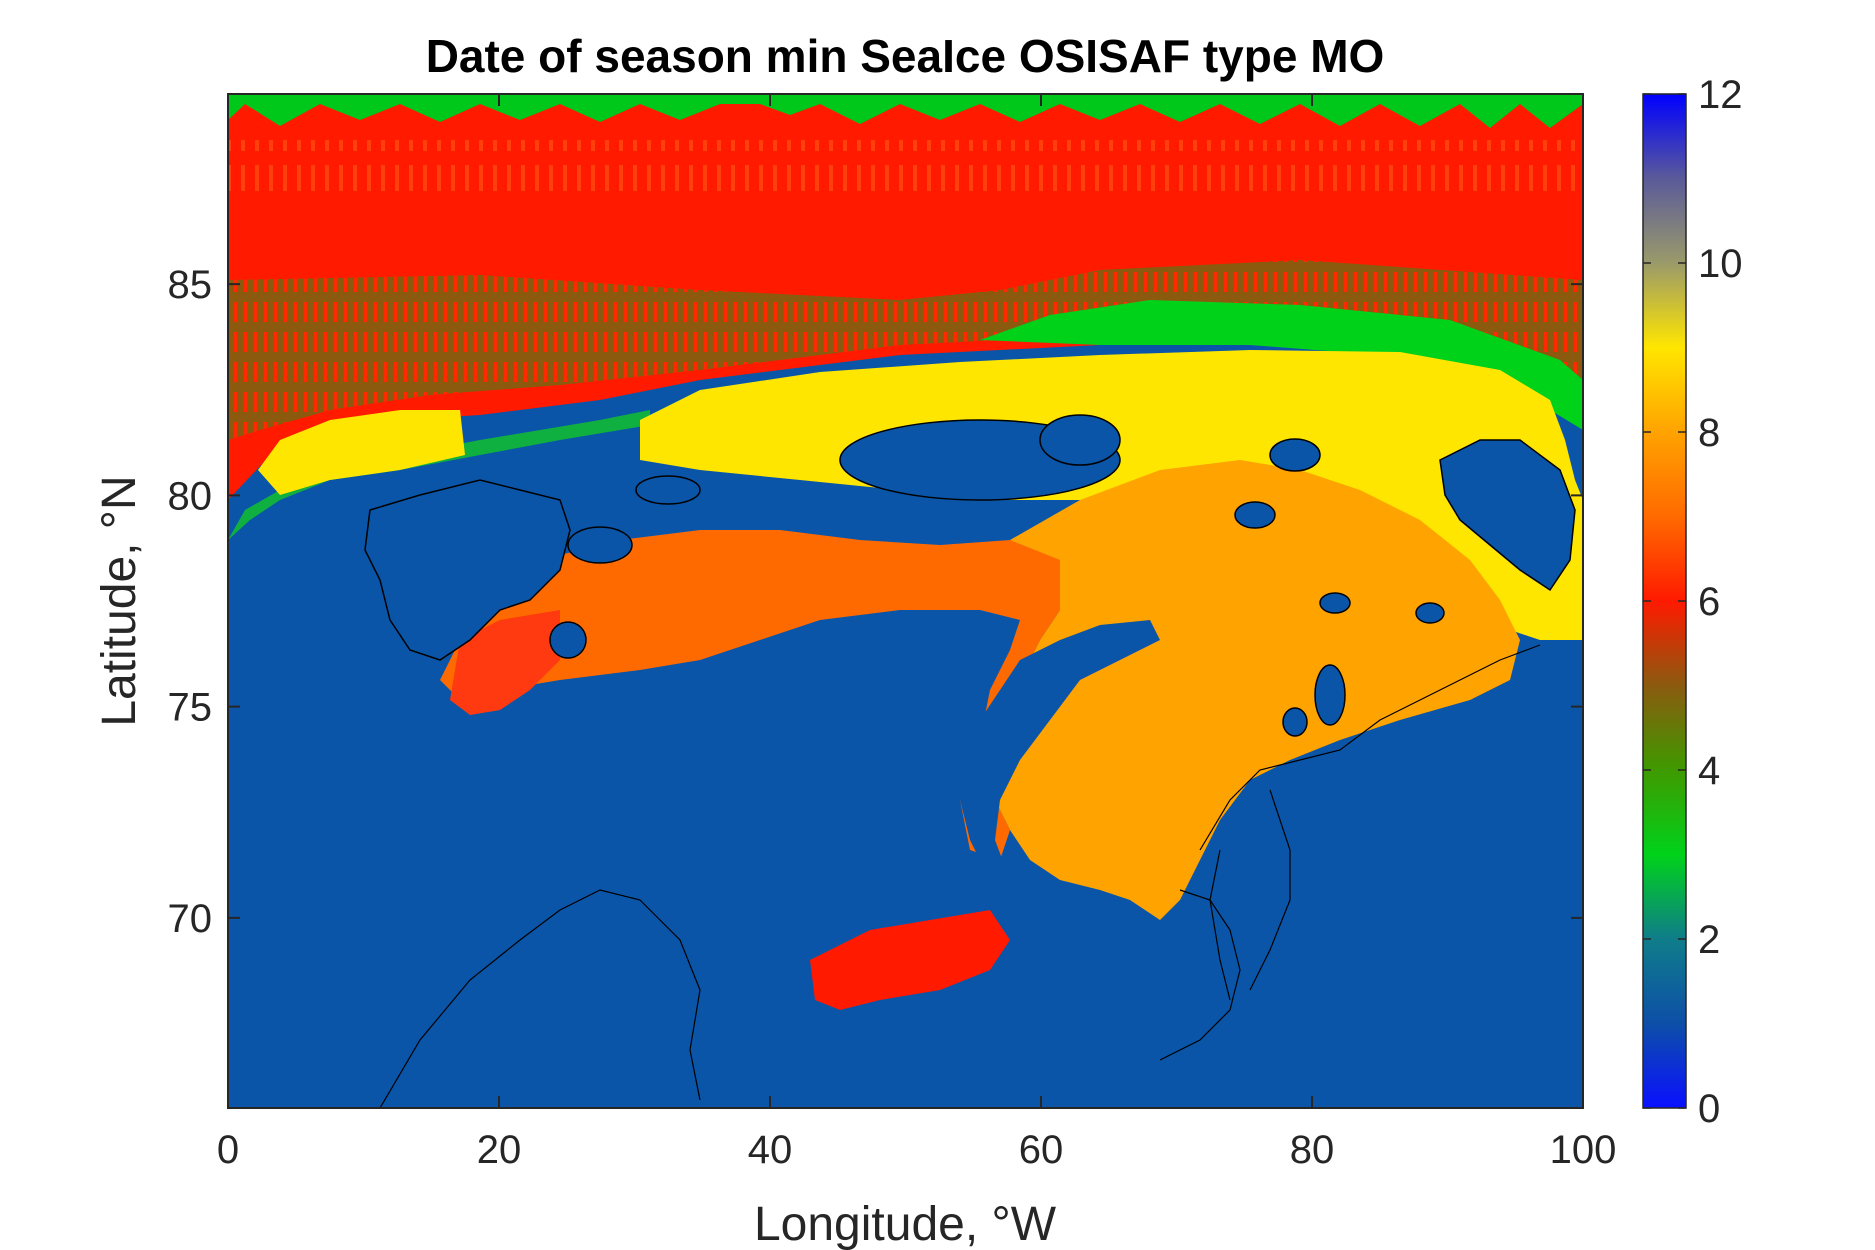  What do you see at coordinates (1720, 95) in the screenshot?
I see `colorbar-tick-label: 12` at bounding box center [1720, 95].